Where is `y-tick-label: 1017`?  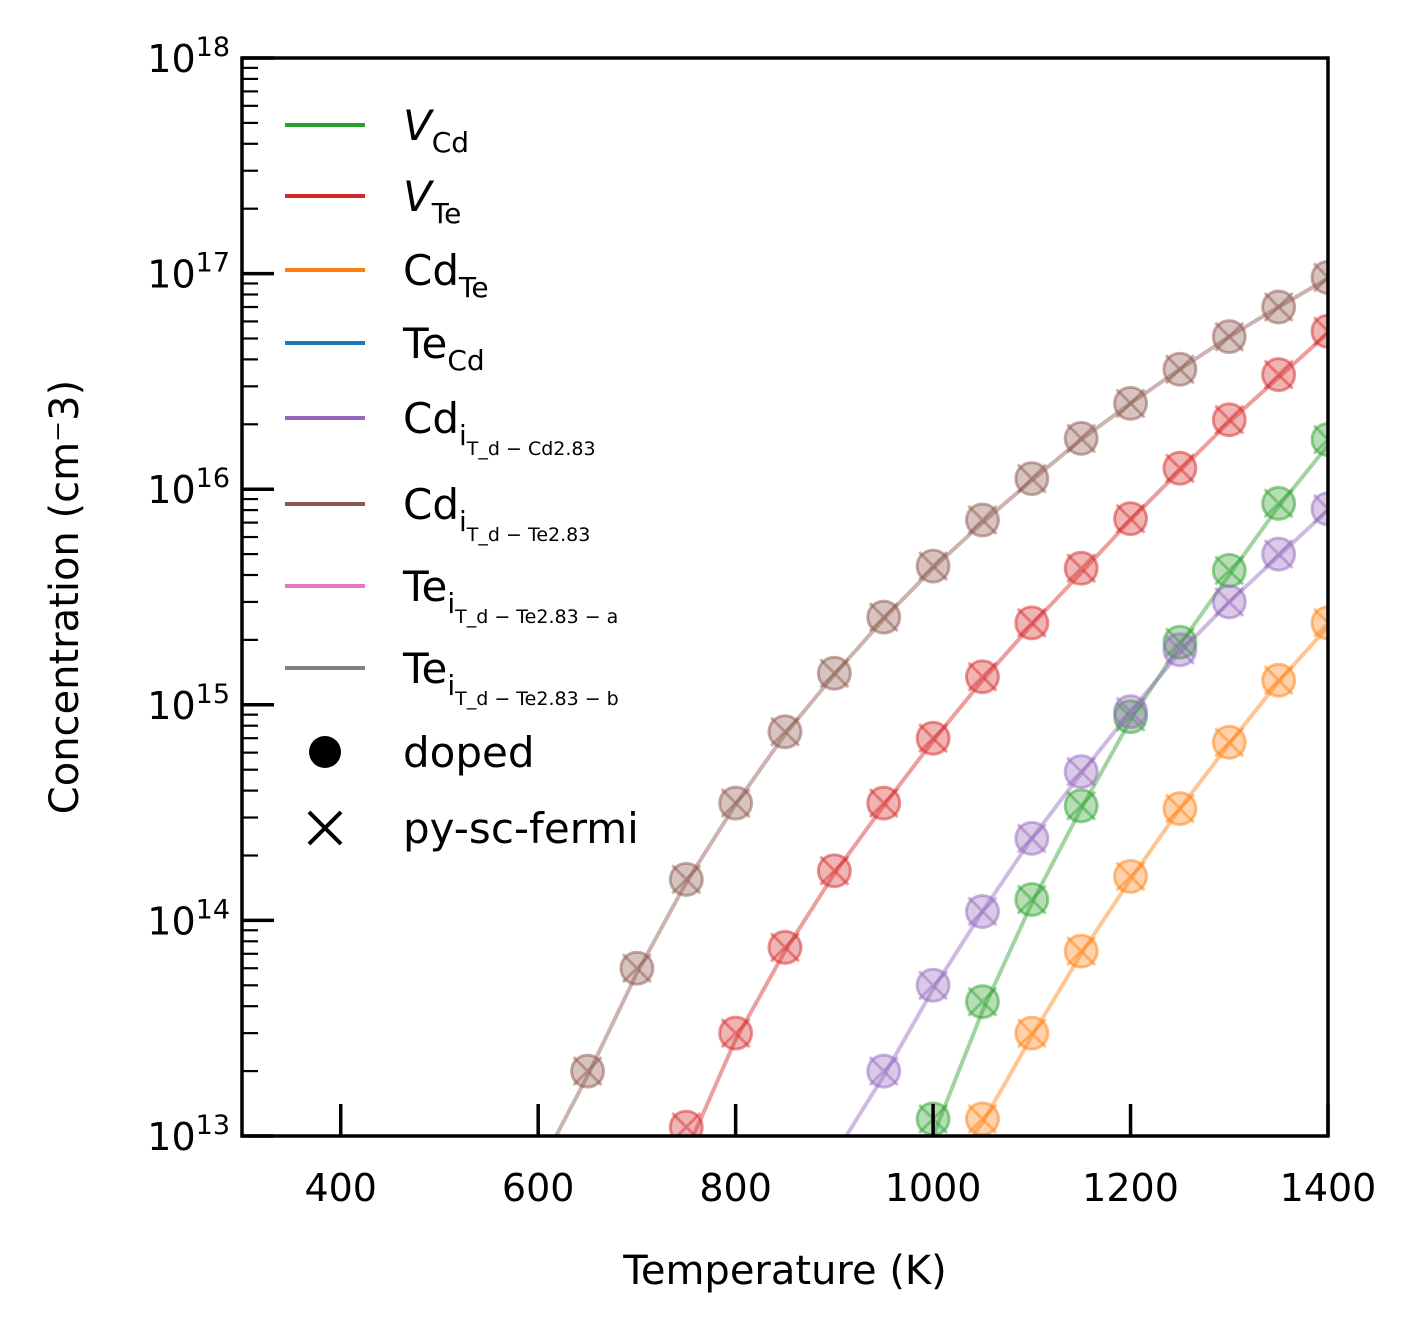 y-tick-label: 1017 is located at coordinates (188, 272).